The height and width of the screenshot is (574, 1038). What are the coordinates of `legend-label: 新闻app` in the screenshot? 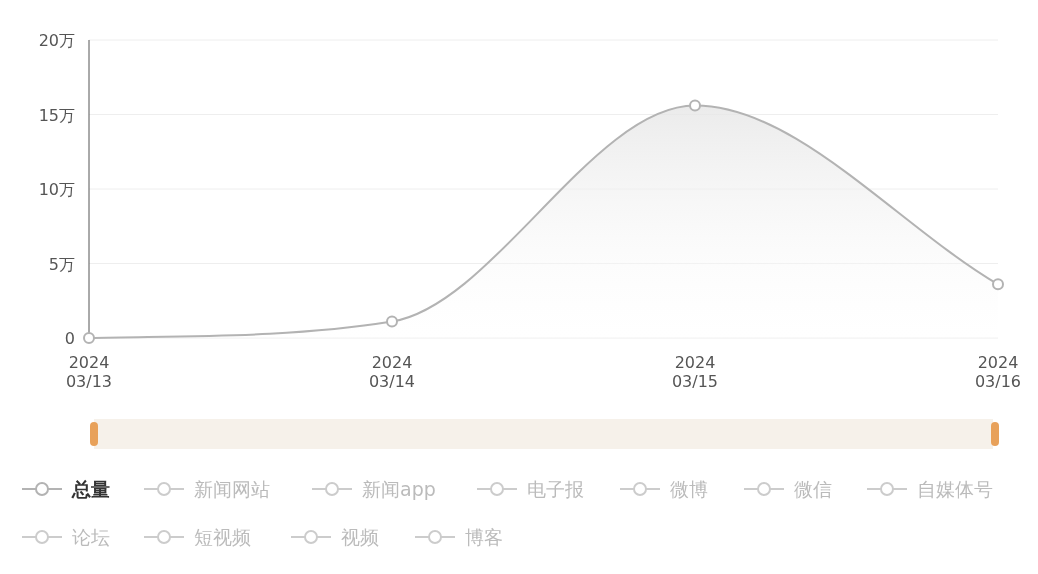 It's located at (399, 489).